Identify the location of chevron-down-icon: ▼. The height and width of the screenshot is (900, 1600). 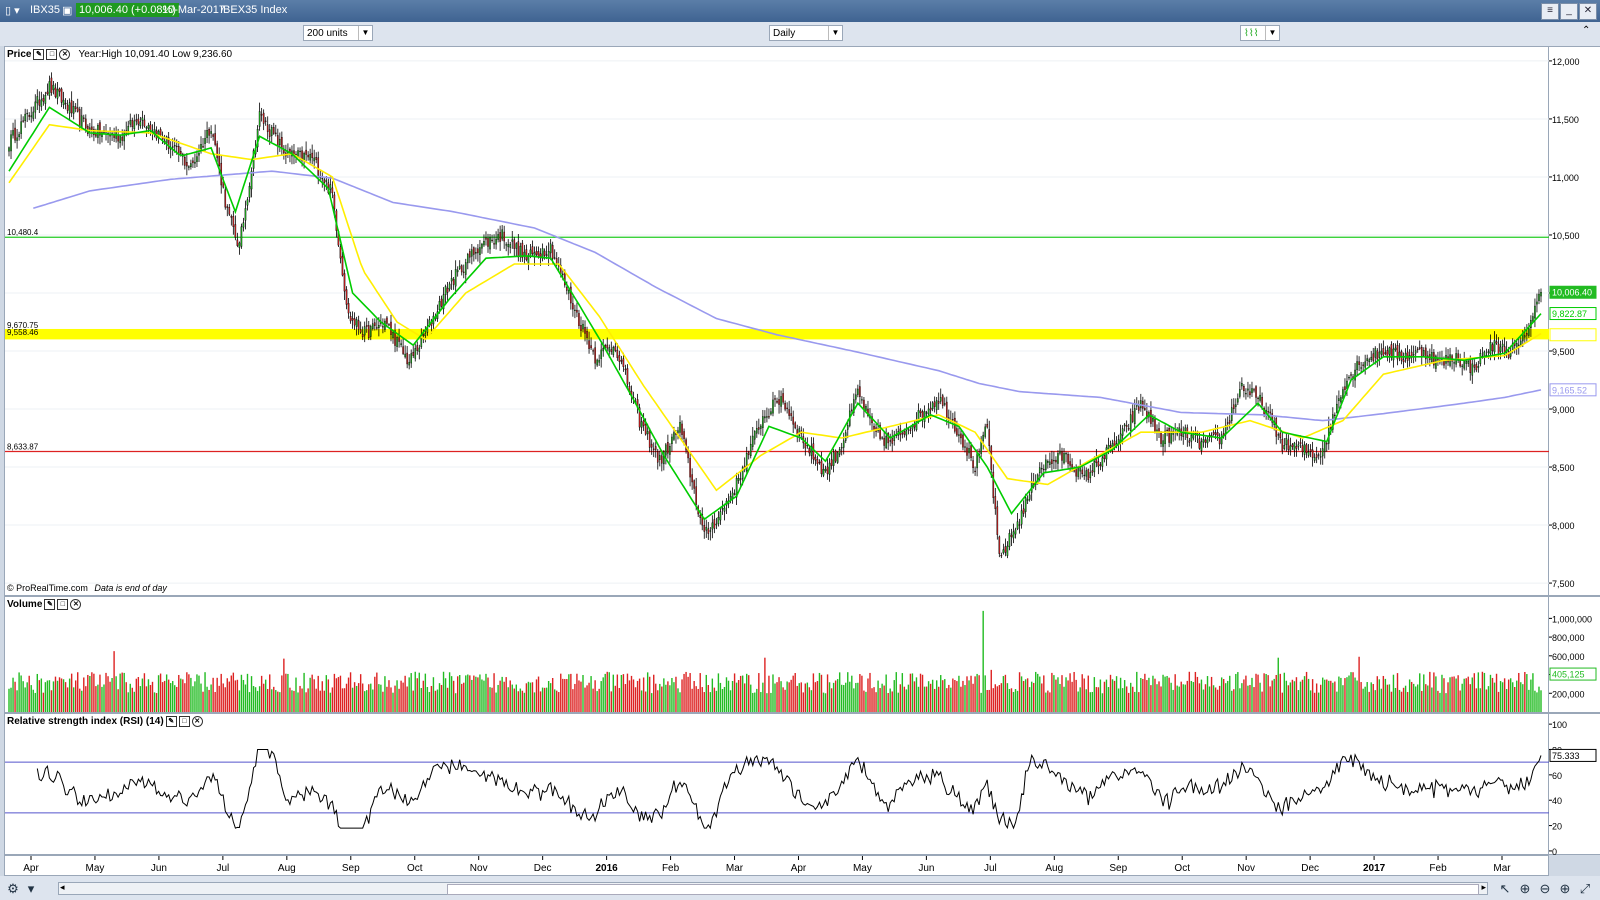
(1272, 33).